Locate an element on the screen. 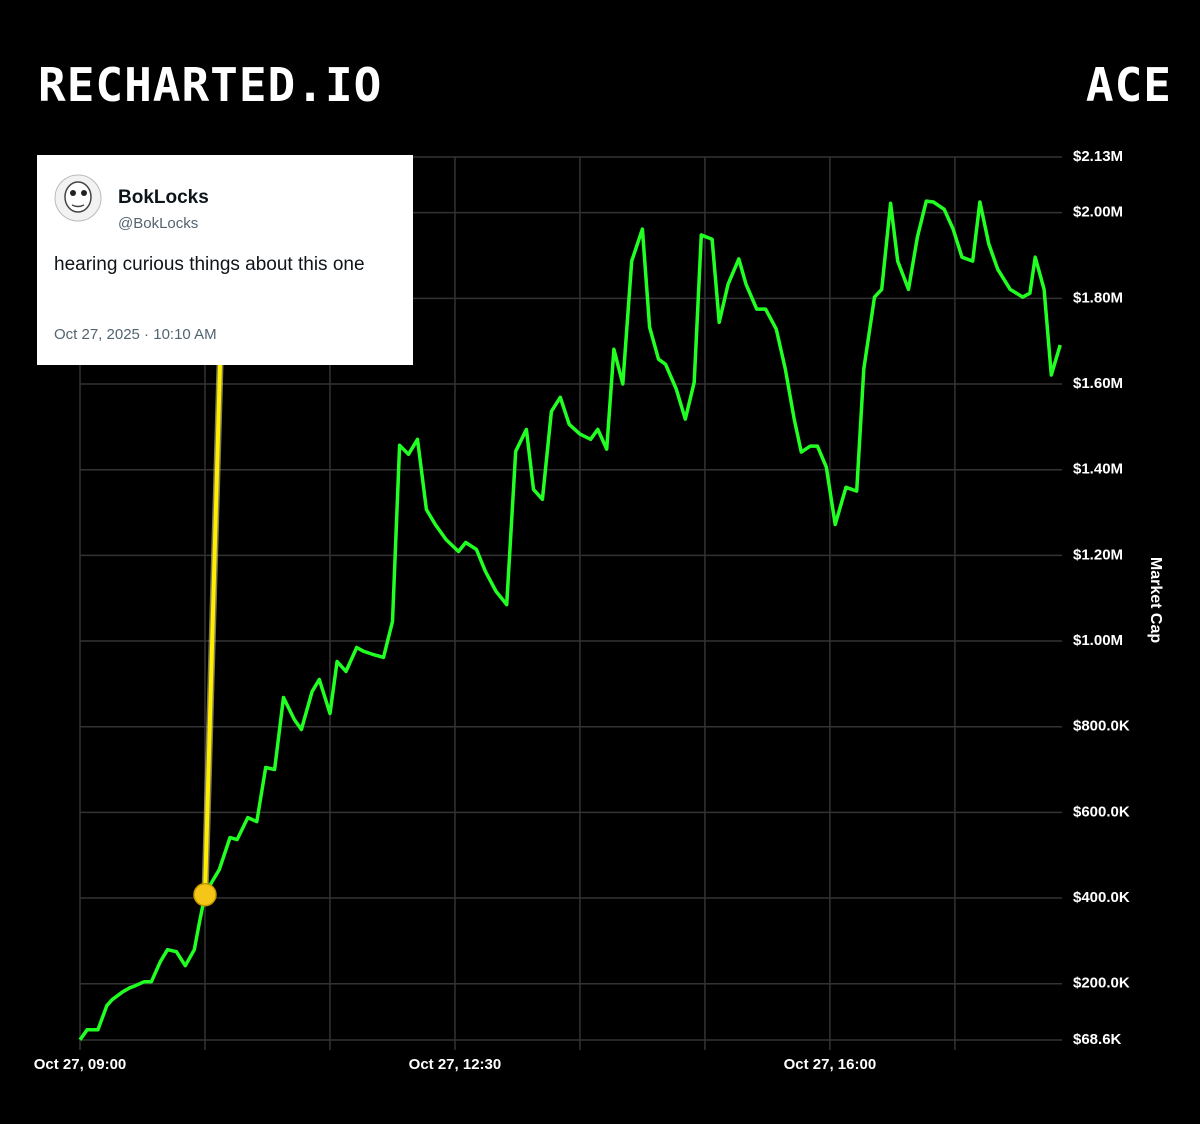 The height and width of the screenshot is (1124, 1200). x-tick-label: Oct 27, 16:00 is located at coordinates (830, 1064).